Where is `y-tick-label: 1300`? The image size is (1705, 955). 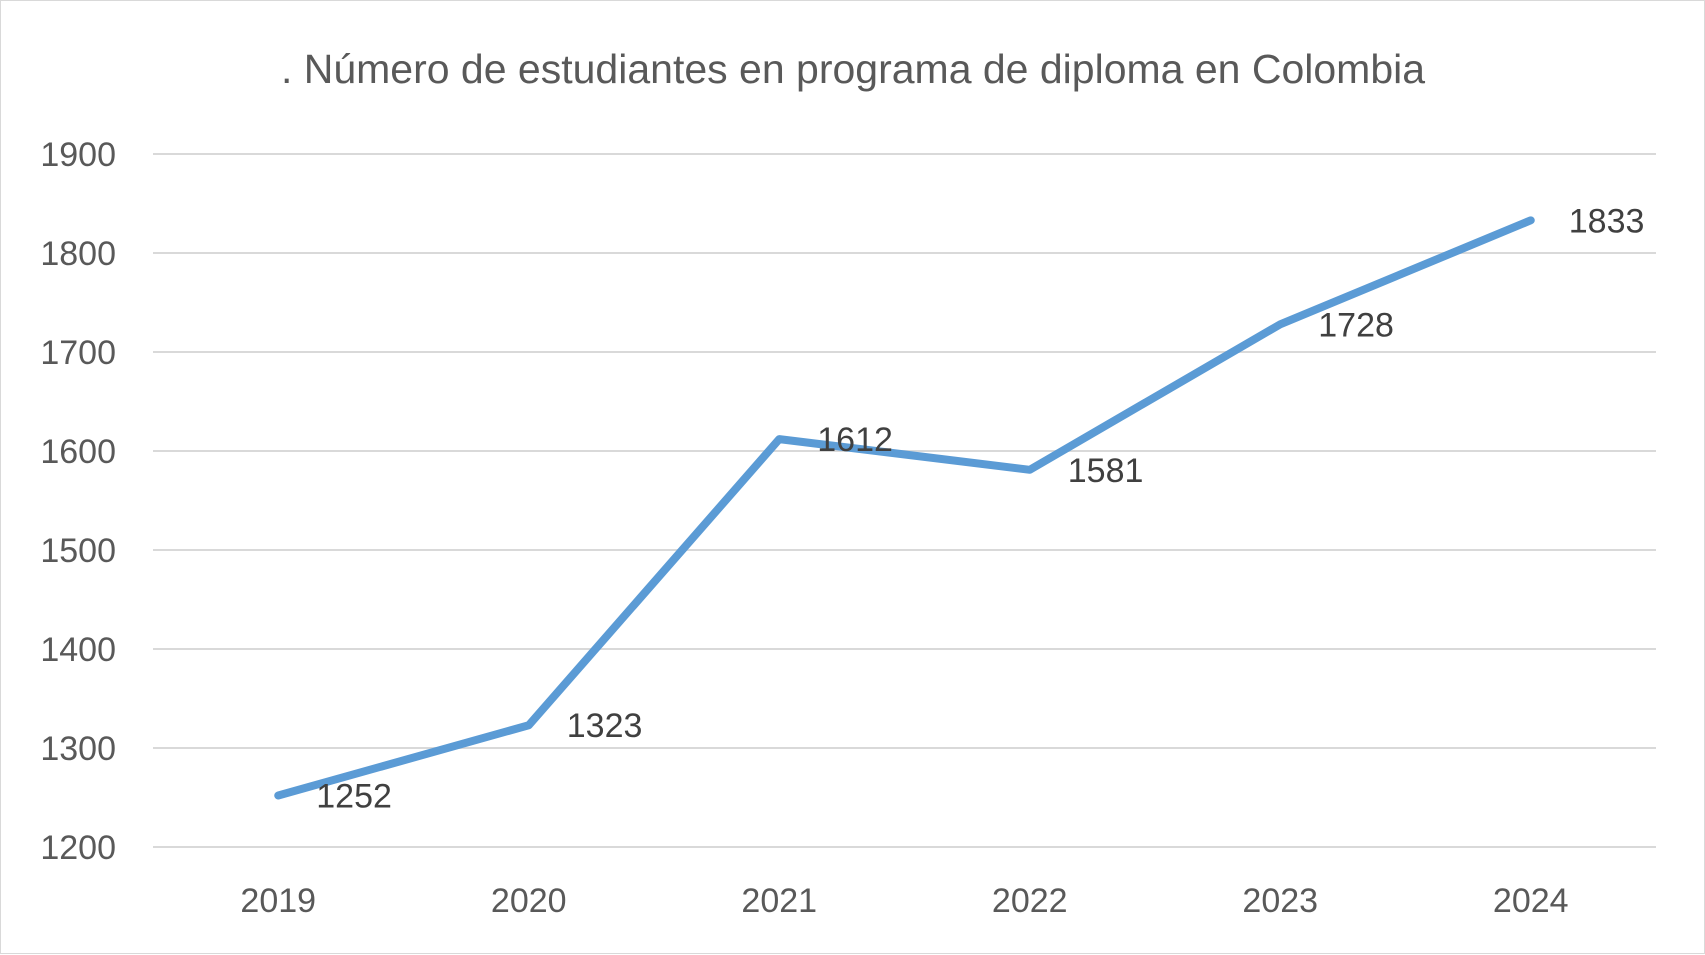
y-tick-label: 1300 is located at coordinates (78, 749).